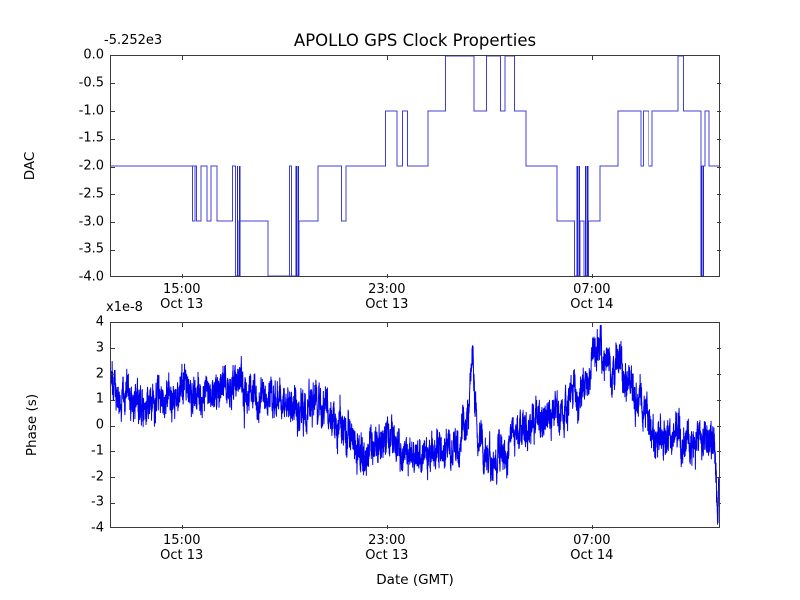  Describe the element at coordinates (91, 110) in the screenshot. I see `ytick-label: -1.0` at that location.